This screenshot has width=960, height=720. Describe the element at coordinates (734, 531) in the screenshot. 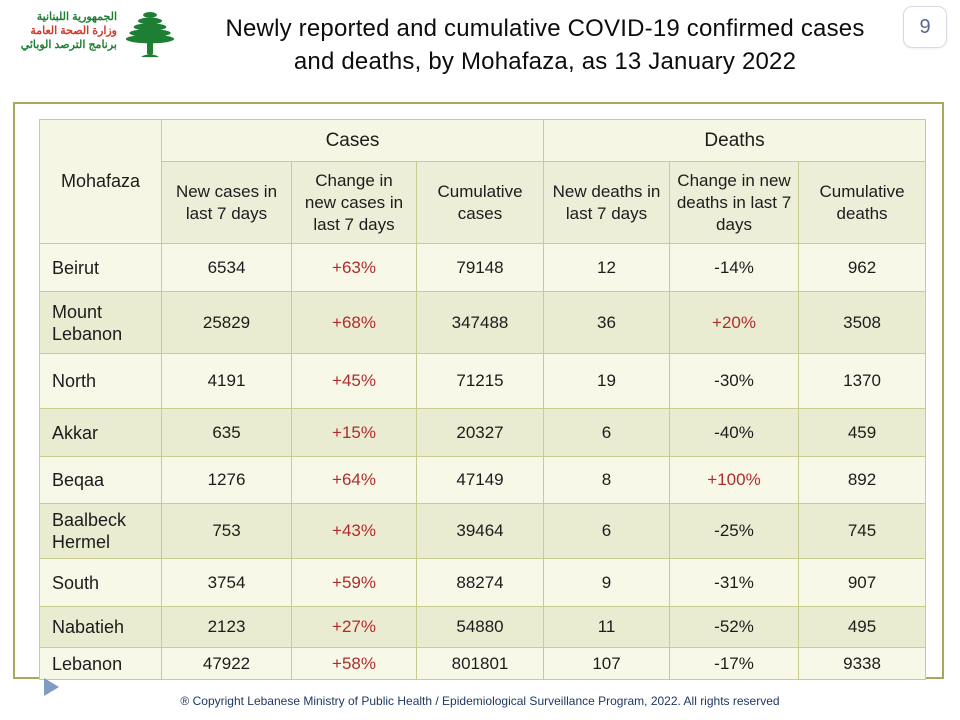

I see `change-deaths-cell: -25%` at that location.